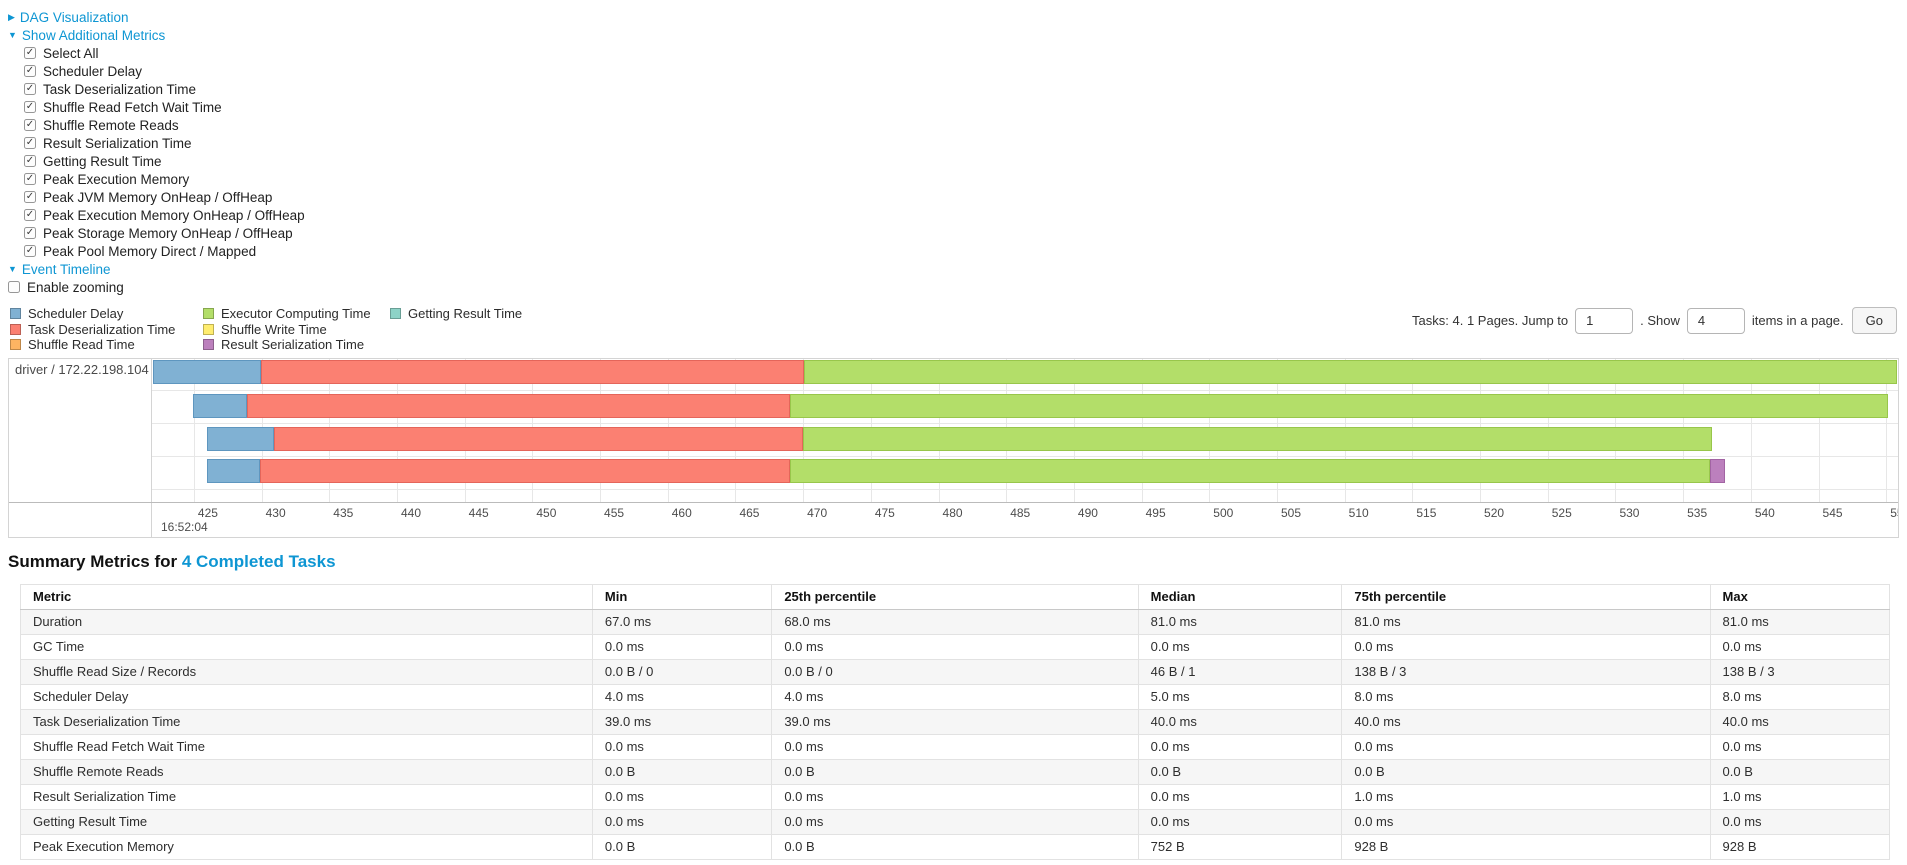 Image resolution: width=1907 pixels, height=865 pixels. I want to click on summary-metric-value: 8.0 ms, so click(1526, 696).